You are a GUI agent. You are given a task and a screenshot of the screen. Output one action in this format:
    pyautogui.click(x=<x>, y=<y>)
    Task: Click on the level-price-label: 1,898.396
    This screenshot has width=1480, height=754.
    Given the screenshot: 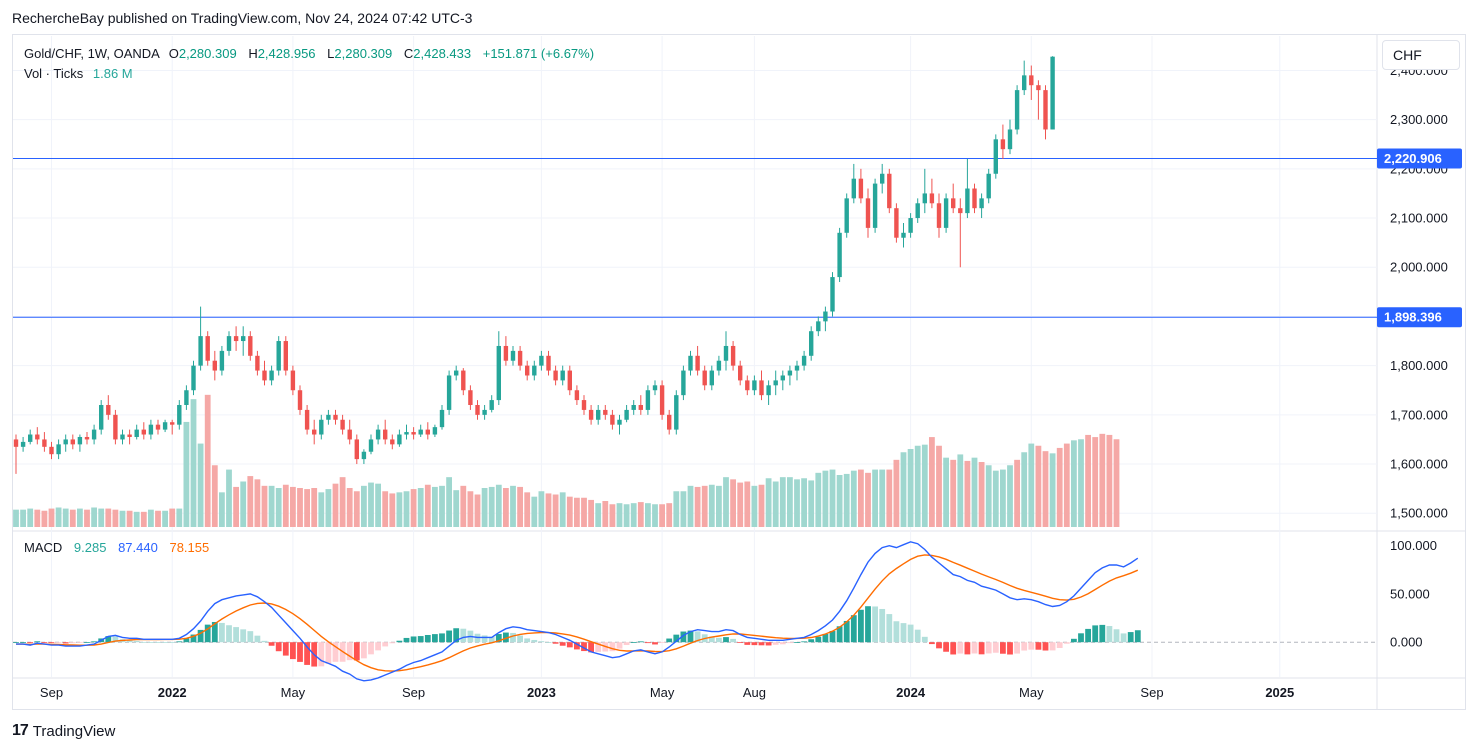 What is the action you would take?
    pyautogui.click(x=1413, y=317)
    